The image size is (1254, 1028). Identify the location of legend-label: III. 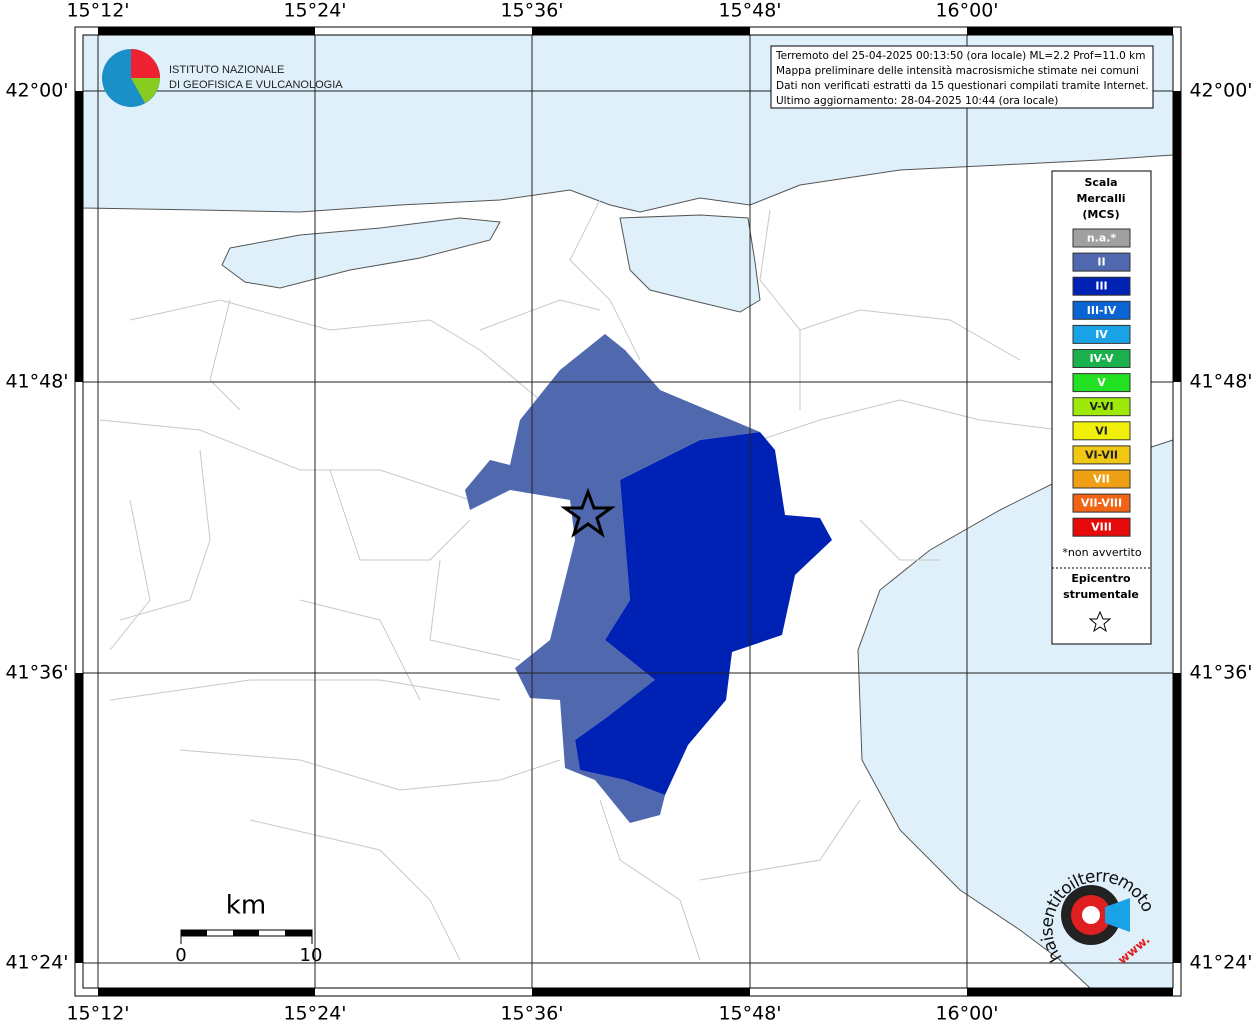
(1101, 286).